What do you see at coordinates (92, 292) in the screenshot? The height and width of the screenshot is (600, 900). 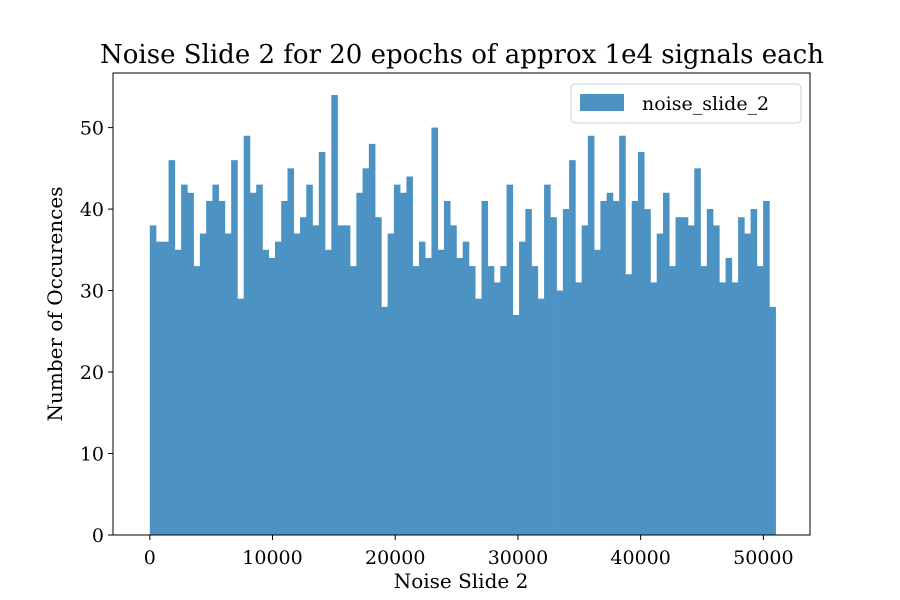 I see `y-tick-label: 30` at bounding box center [92, 292].